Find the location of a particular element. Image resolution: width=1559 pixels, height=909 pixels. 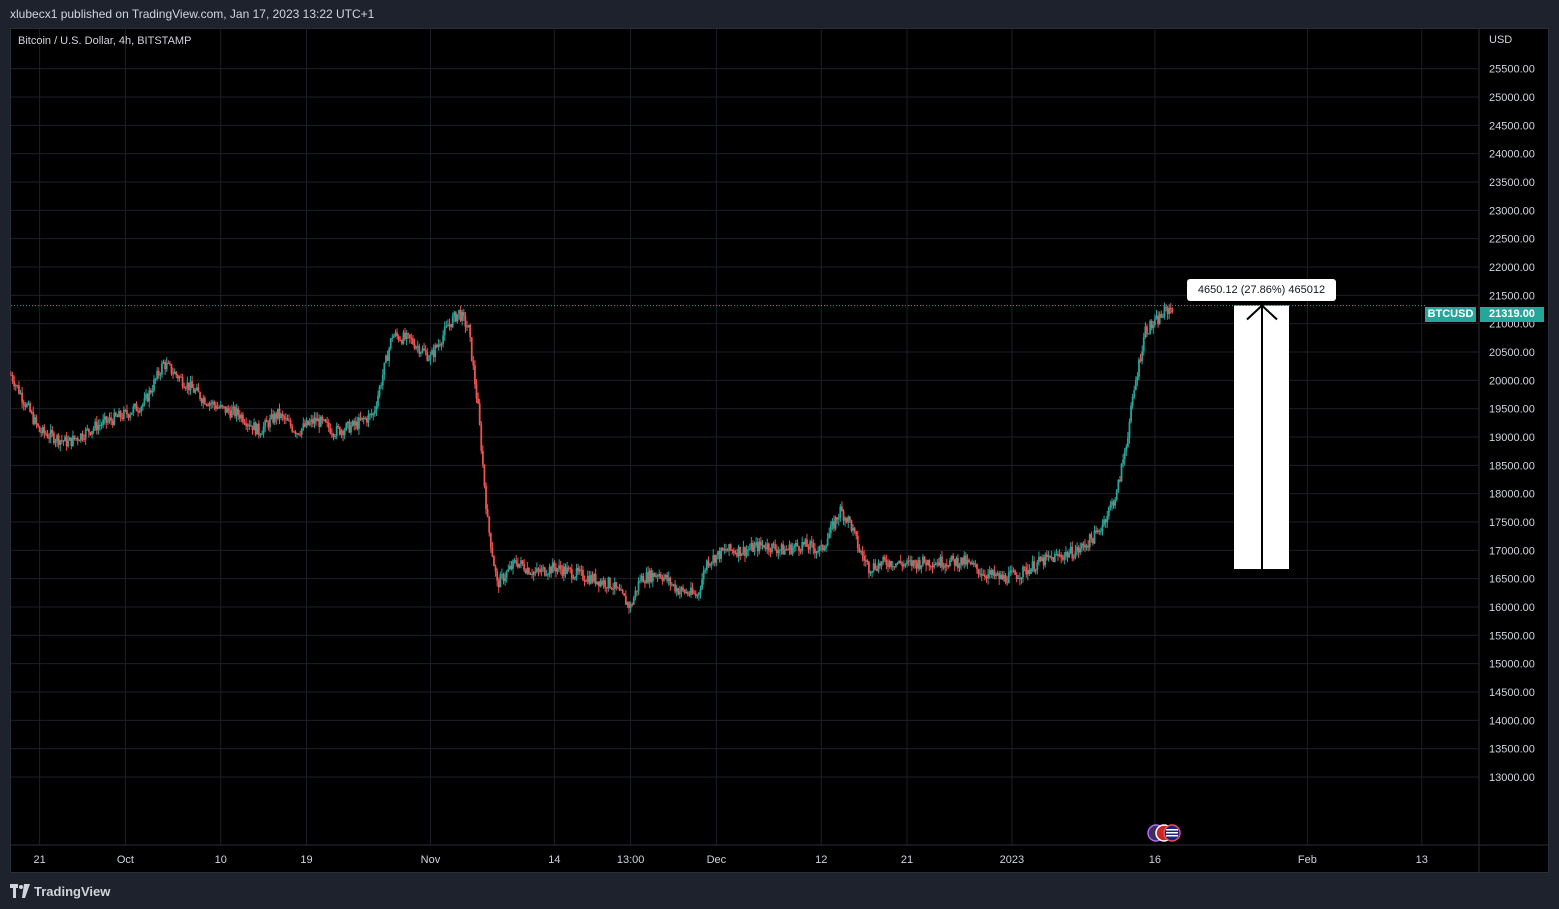

y-tick-label: 16000.00 is located at coordinates (1512, 608).